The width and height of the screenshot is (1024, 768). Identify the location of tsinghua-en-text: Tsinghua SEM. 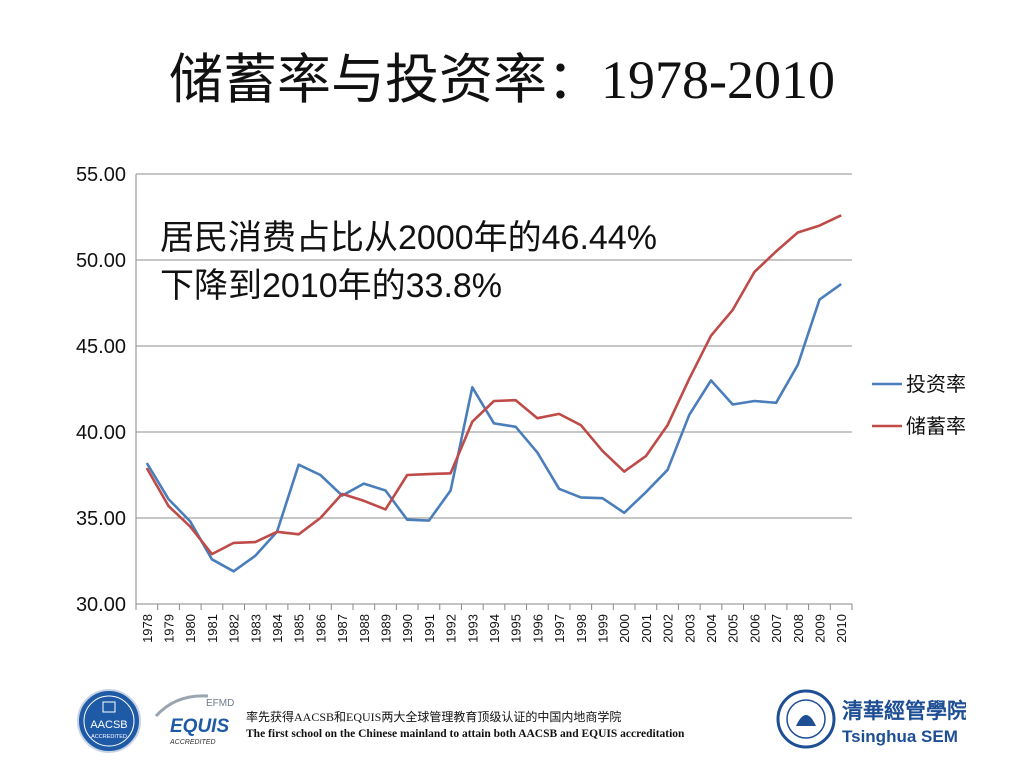
(900, 736).